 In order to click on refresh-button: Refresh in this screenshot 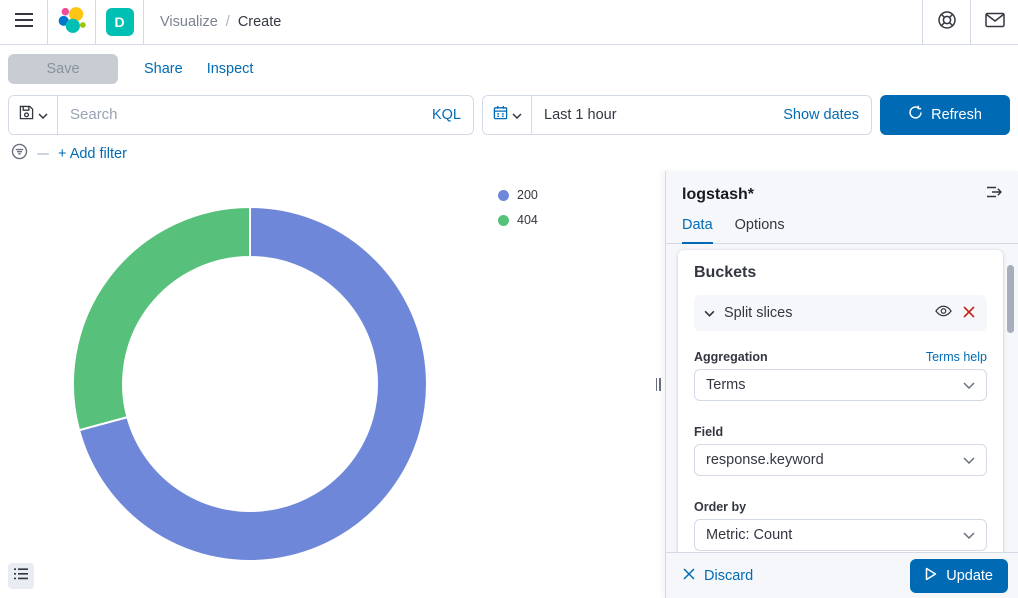, I will do `click(945, 114)`.